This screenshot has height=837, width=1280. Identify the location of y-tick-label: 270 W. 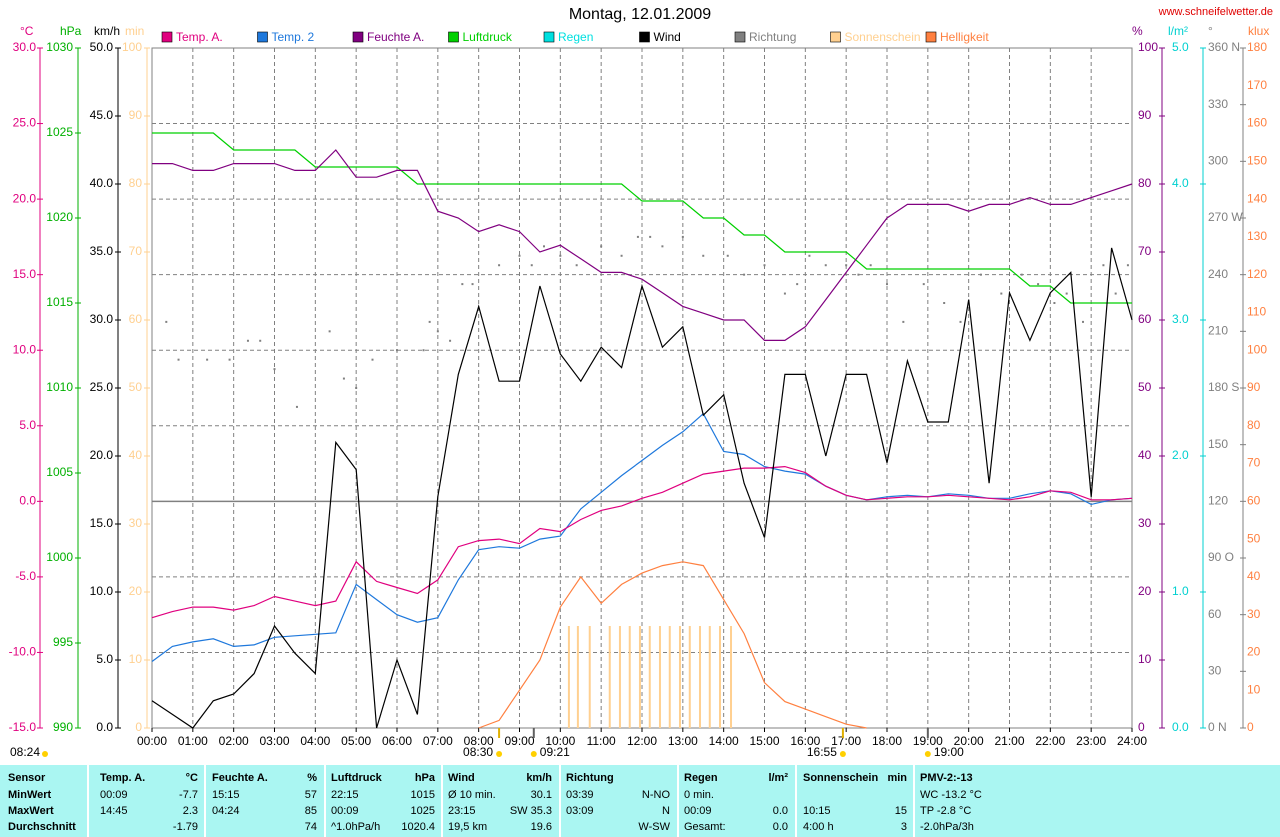
(1225, 217).